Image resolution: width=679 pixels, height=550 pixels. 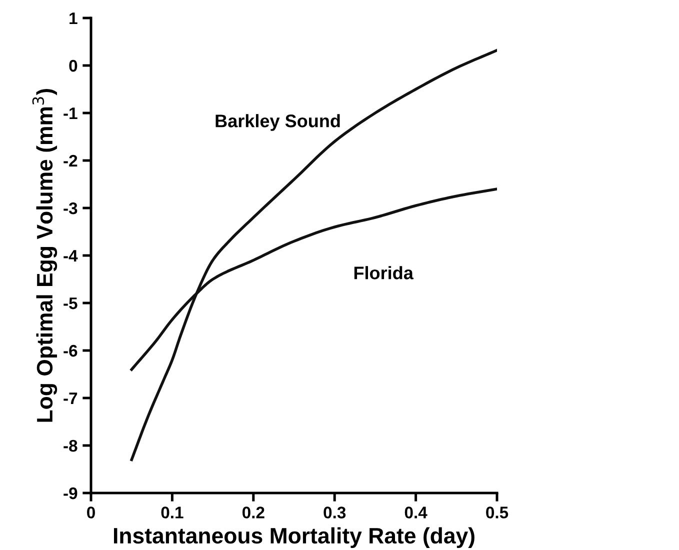 What do you see at coordinates (71, 160) in the screenshot?
I see `y-tick-label: -2` at bounding box center [71, 160].